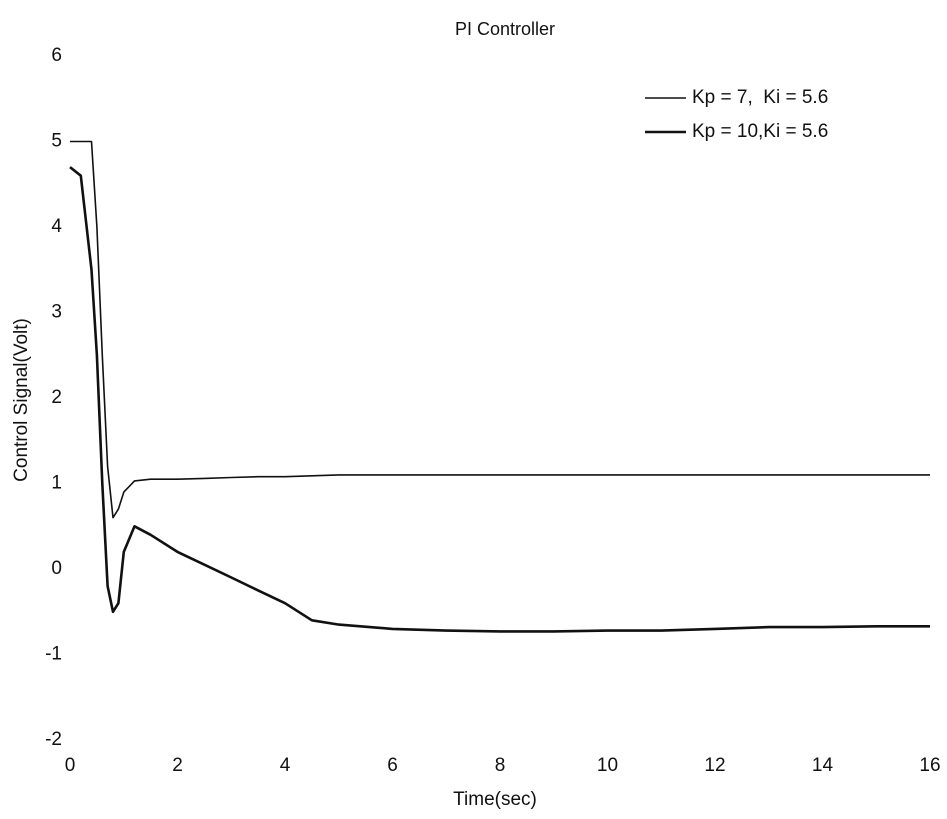  Describe the element at coordinates (56, 568) in the screenshot. I see `y-tick-label: 0` at that location.